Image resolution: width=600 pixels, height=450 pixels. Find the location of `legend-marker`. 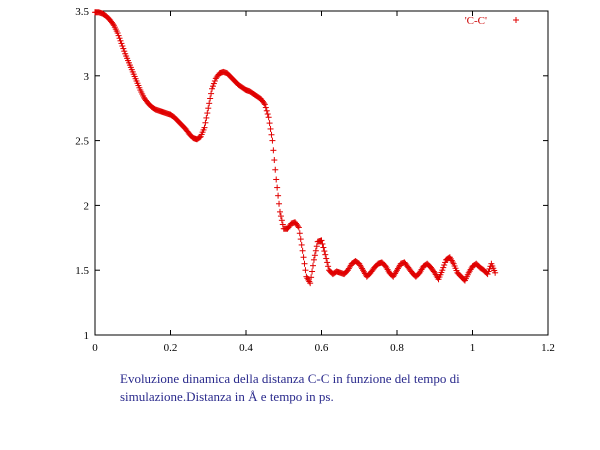

legend-marker is located at coordinates (516, 20).